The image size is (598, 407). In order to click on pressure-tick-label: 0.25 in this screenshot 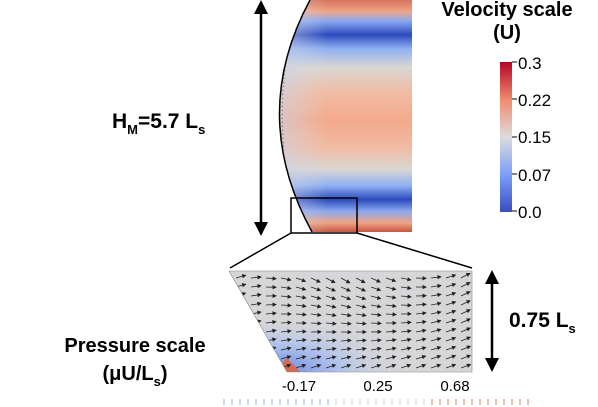, I will do `click(377, 386)`.